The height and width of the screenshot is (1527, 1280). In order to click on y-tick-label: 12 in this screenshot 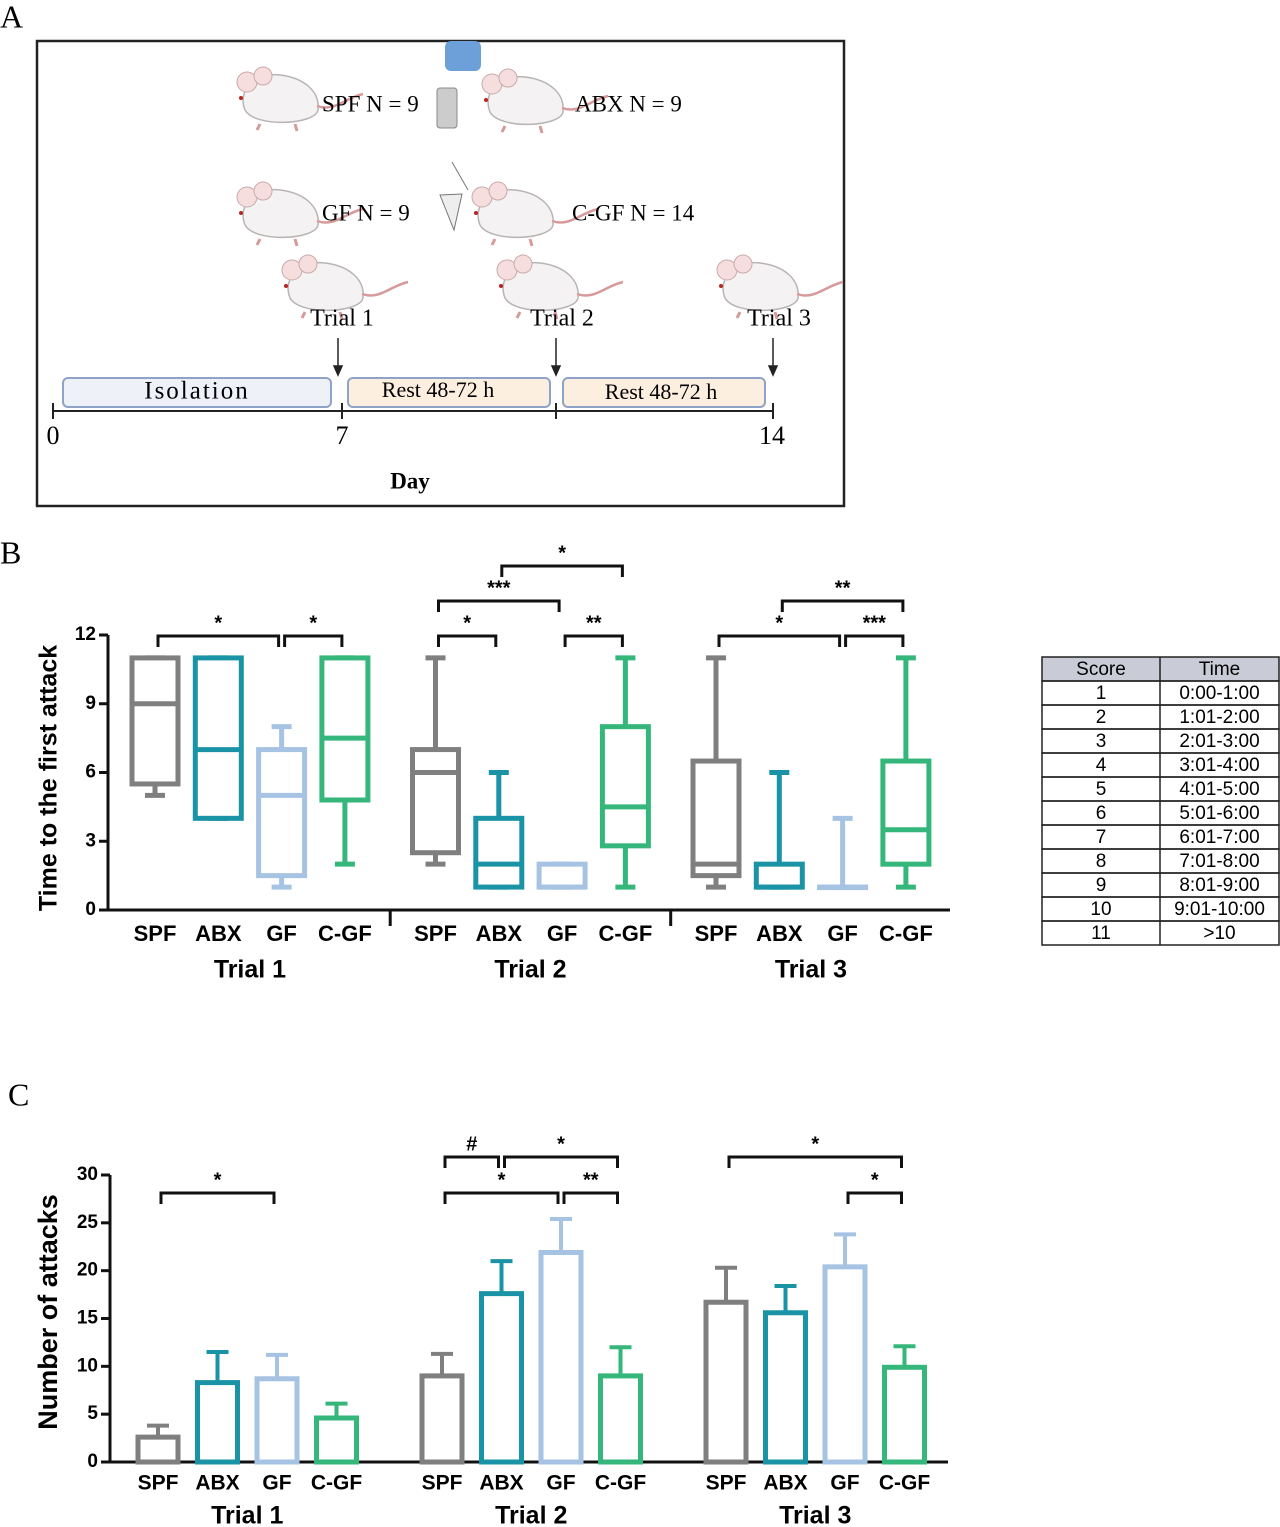, I will do `click(85, 634)`.